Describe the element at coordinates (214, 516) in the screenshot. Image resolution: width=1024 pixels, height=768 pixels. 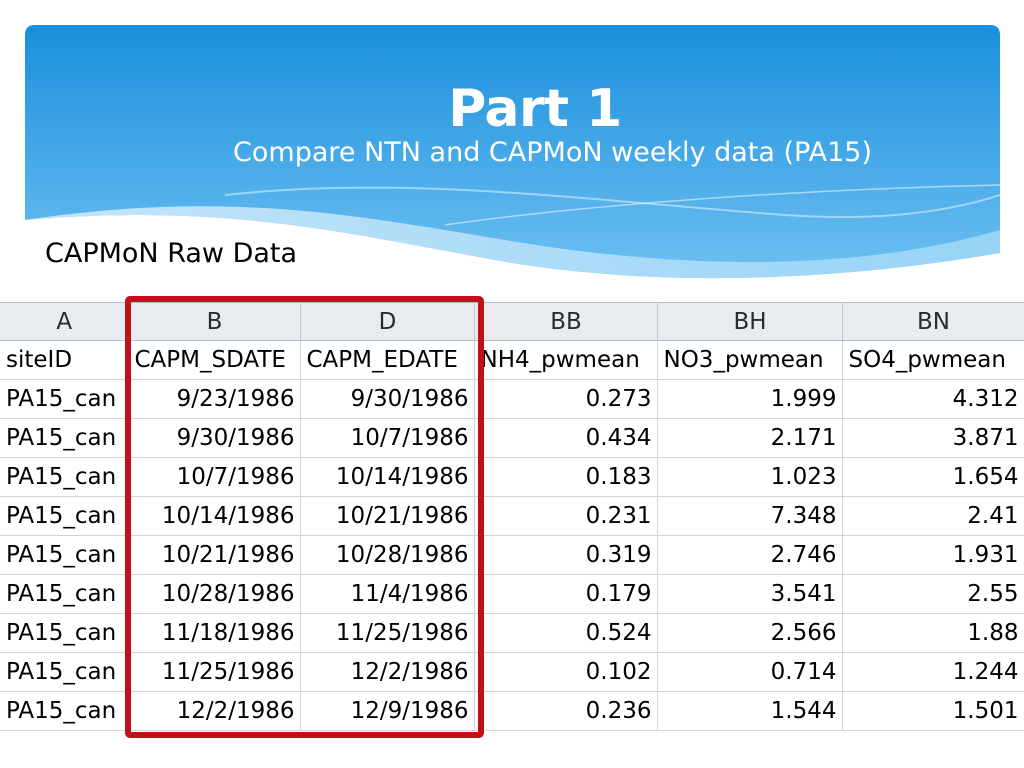
I see `start-date-cell: 10/14/1986` at that location.